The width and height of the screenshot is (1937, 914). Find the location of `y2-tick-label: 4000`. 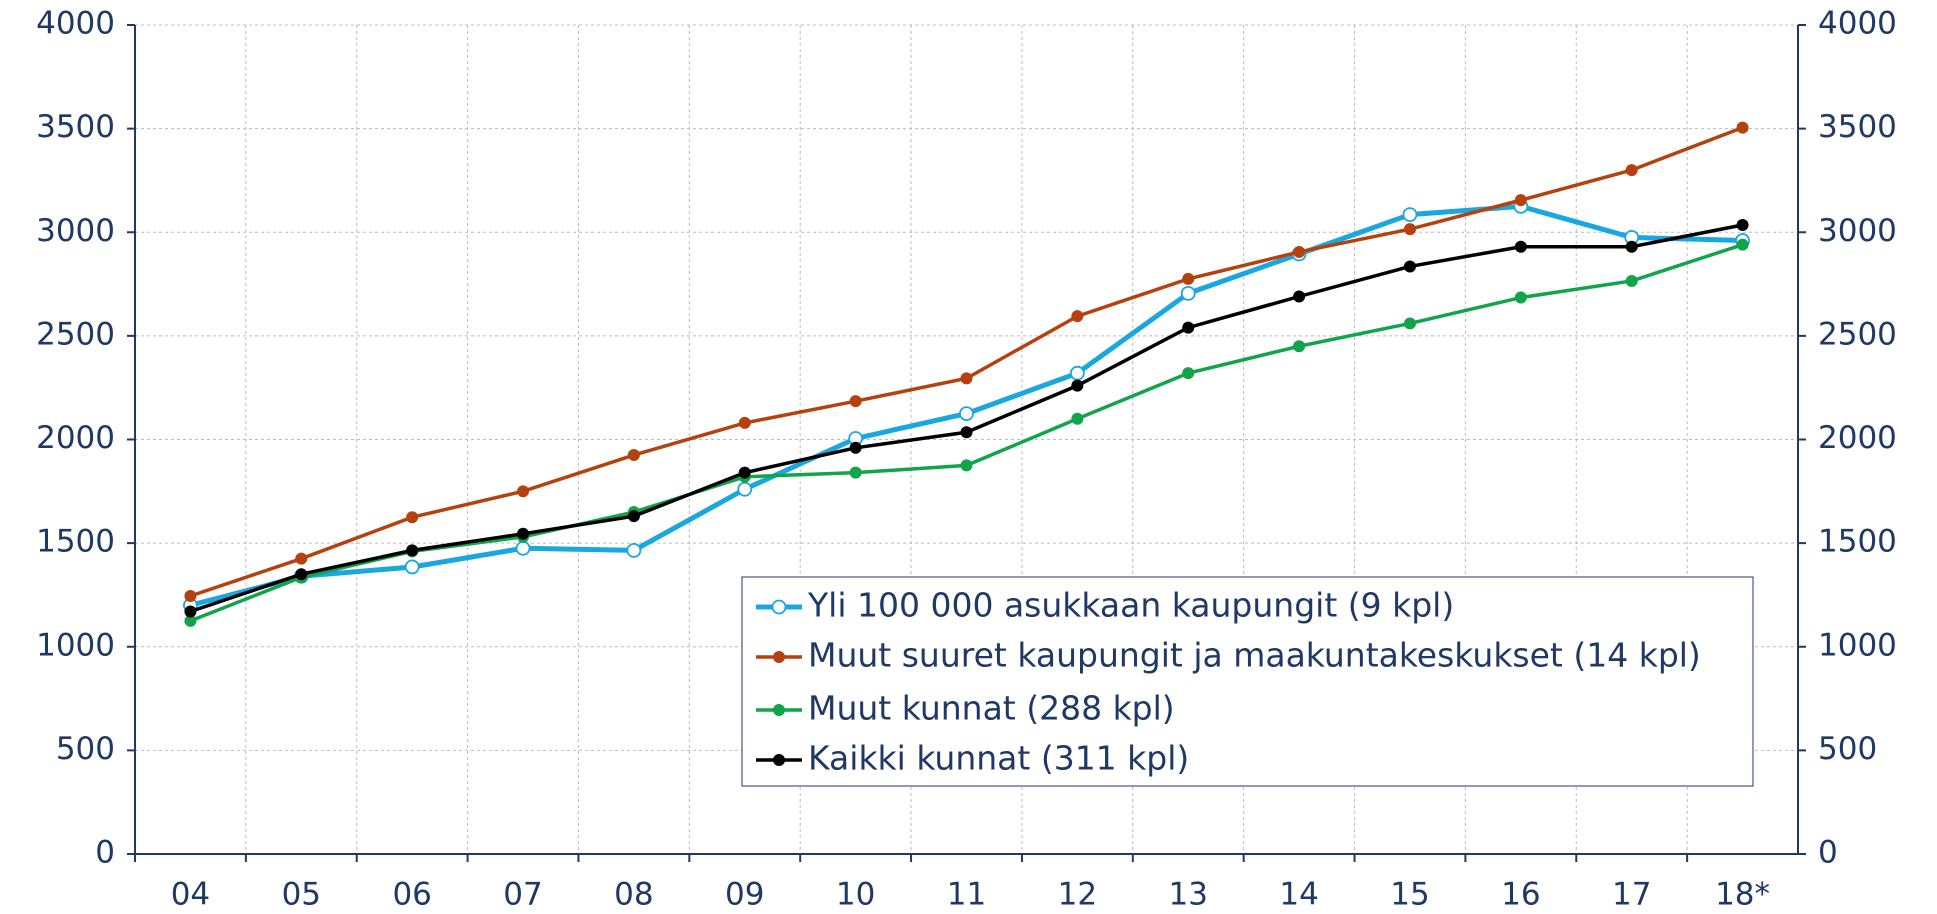

y2-tick-label: 4000 is located at coordinates (1857, 24).